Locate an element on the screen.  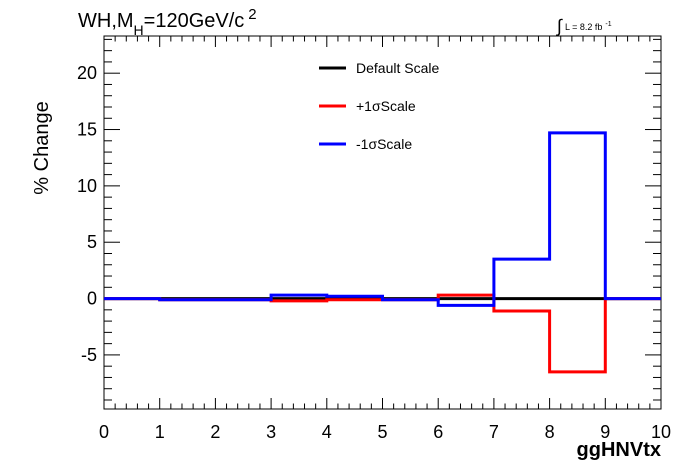
y-tick-label: 5 is located at coordinates (92, 242).